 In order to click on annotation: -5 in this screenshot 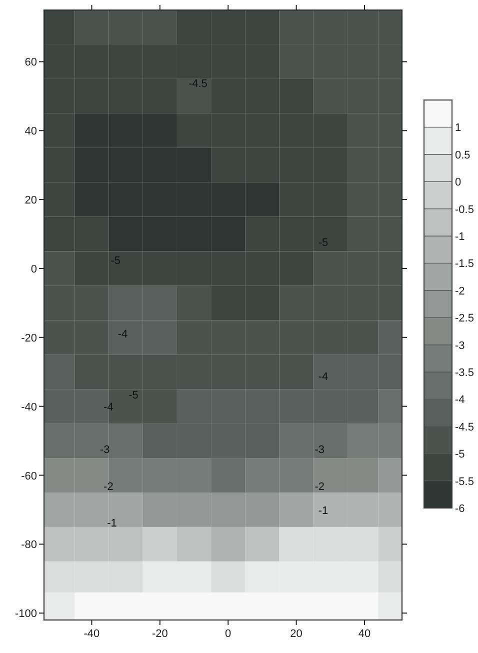, I will do `click(133, 395)`.